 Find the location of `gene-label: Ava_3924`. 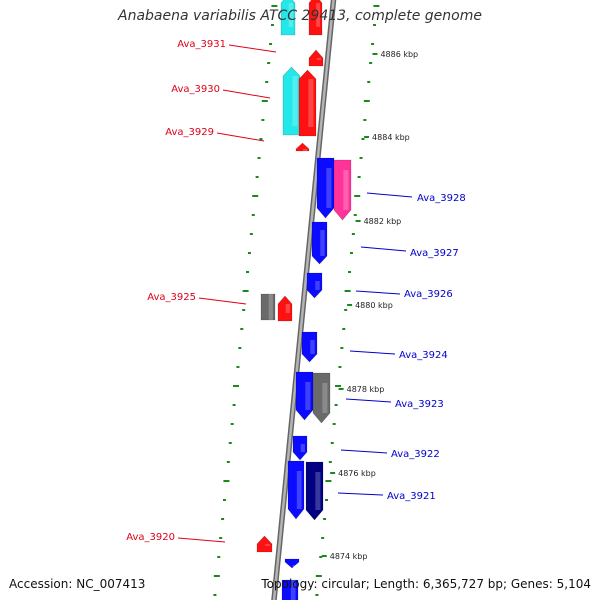

gene-label: Ava_3924 is located at coordinates (423, 355).